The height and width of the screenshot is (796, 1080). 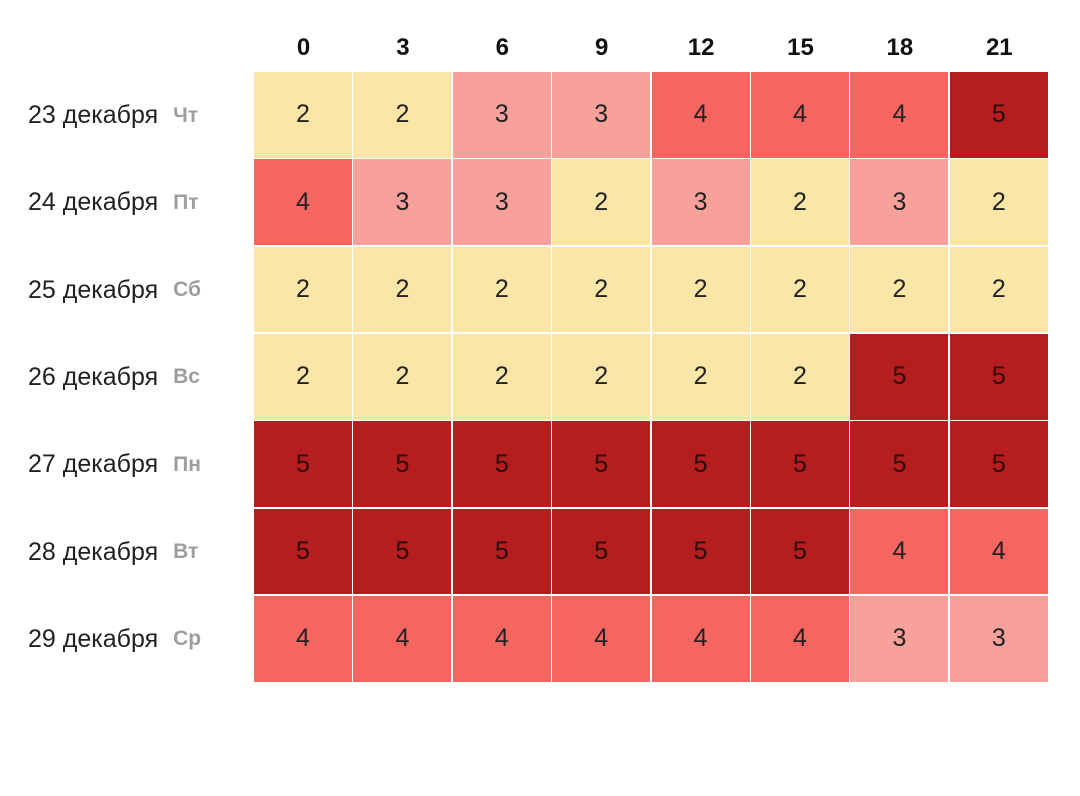 What do you see at coordinates (186, 202) in the screenshot?
I see `row-weekday: Пт` at bounding box center [186, 202].